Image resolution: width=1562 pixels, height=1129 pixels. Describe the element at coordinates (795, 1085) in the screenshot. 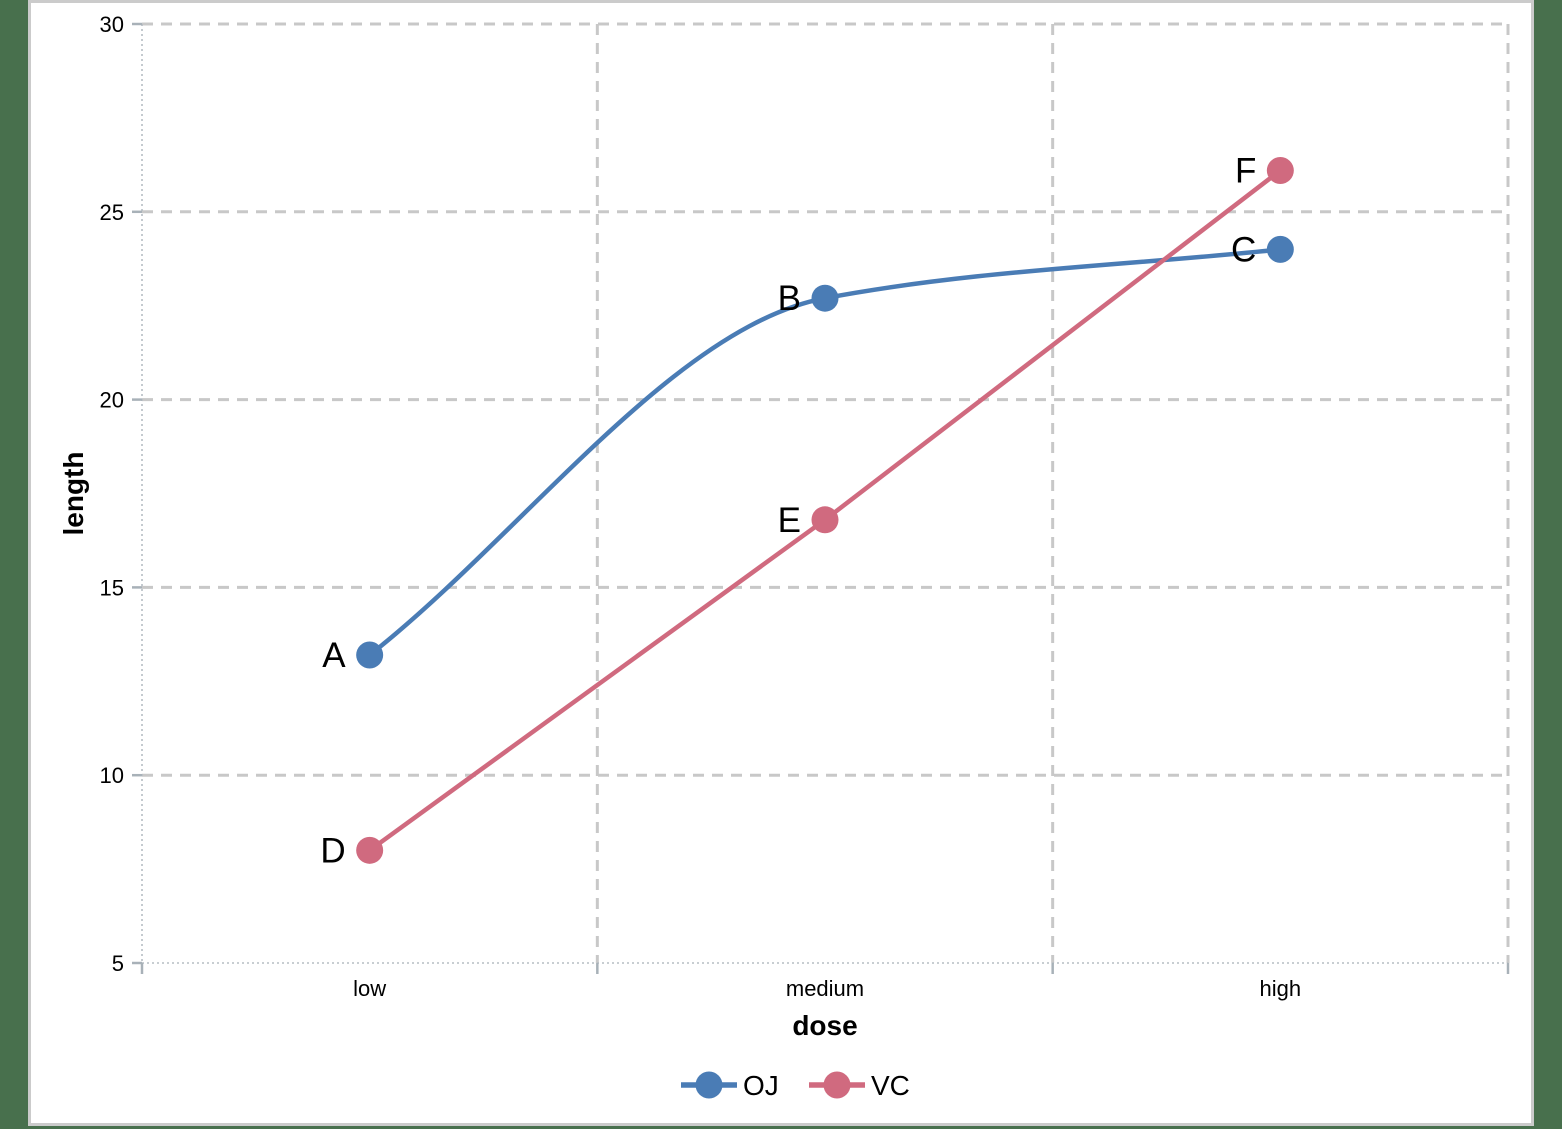

I see `legend: OJ VC` at that location.